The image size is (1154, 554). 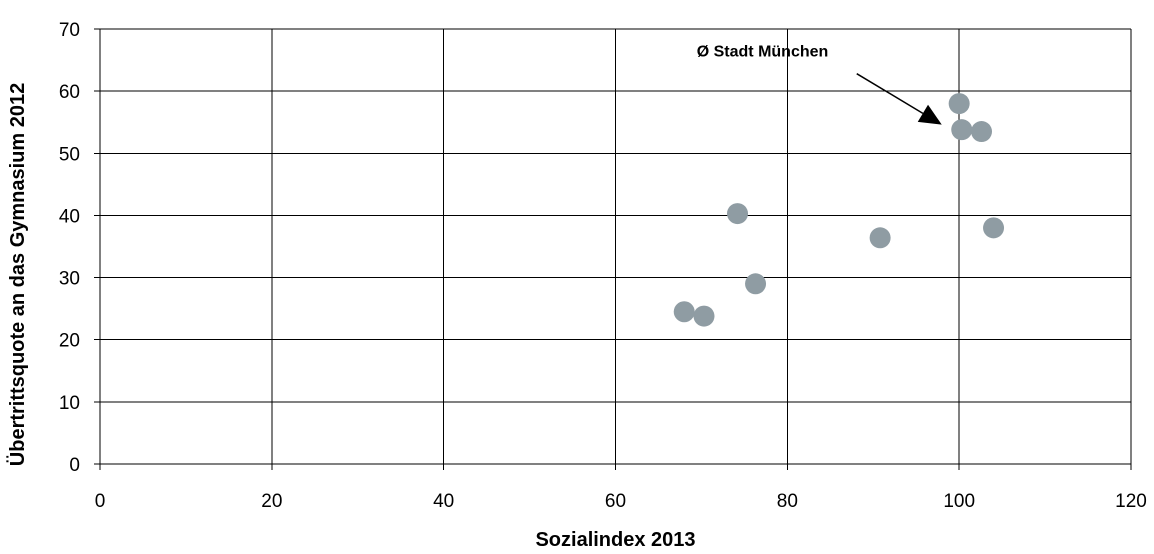 I want to click on y-tick-label-7: 70, so click(x=69, y=30).